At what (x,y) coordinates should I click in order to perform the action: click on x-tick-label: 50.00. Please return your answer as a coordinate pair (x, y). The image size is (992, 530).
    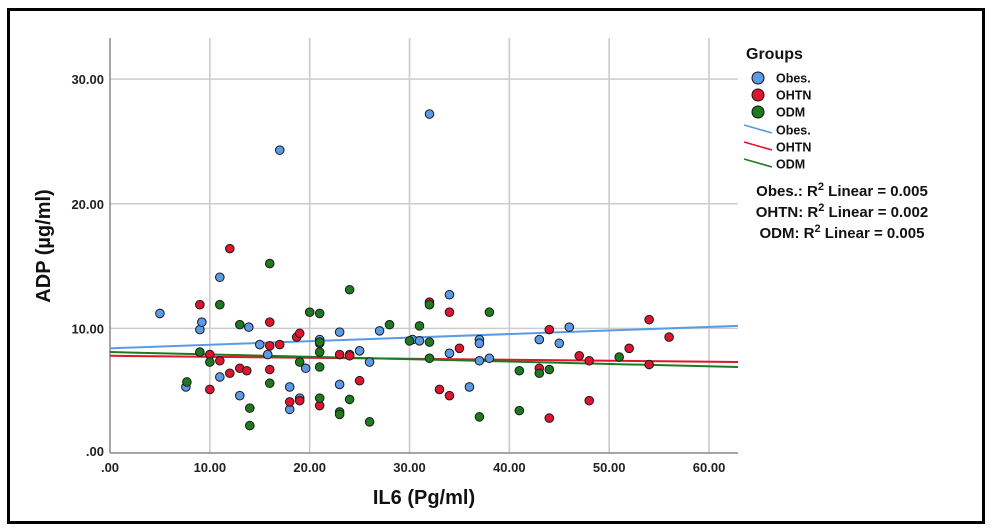
    Looking at the image, I should click on (609, 467).